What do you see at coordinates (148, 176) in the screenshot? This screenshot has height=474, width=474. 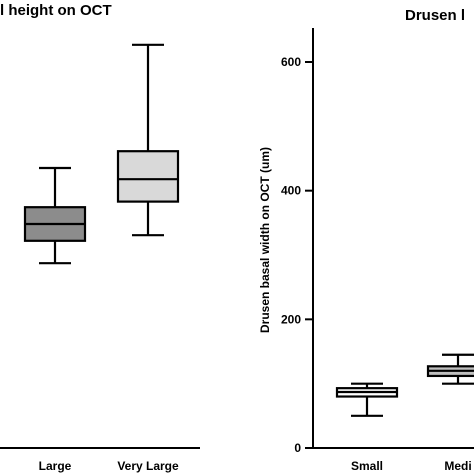 I see `box-very-large` at bounding box center [148, 176].